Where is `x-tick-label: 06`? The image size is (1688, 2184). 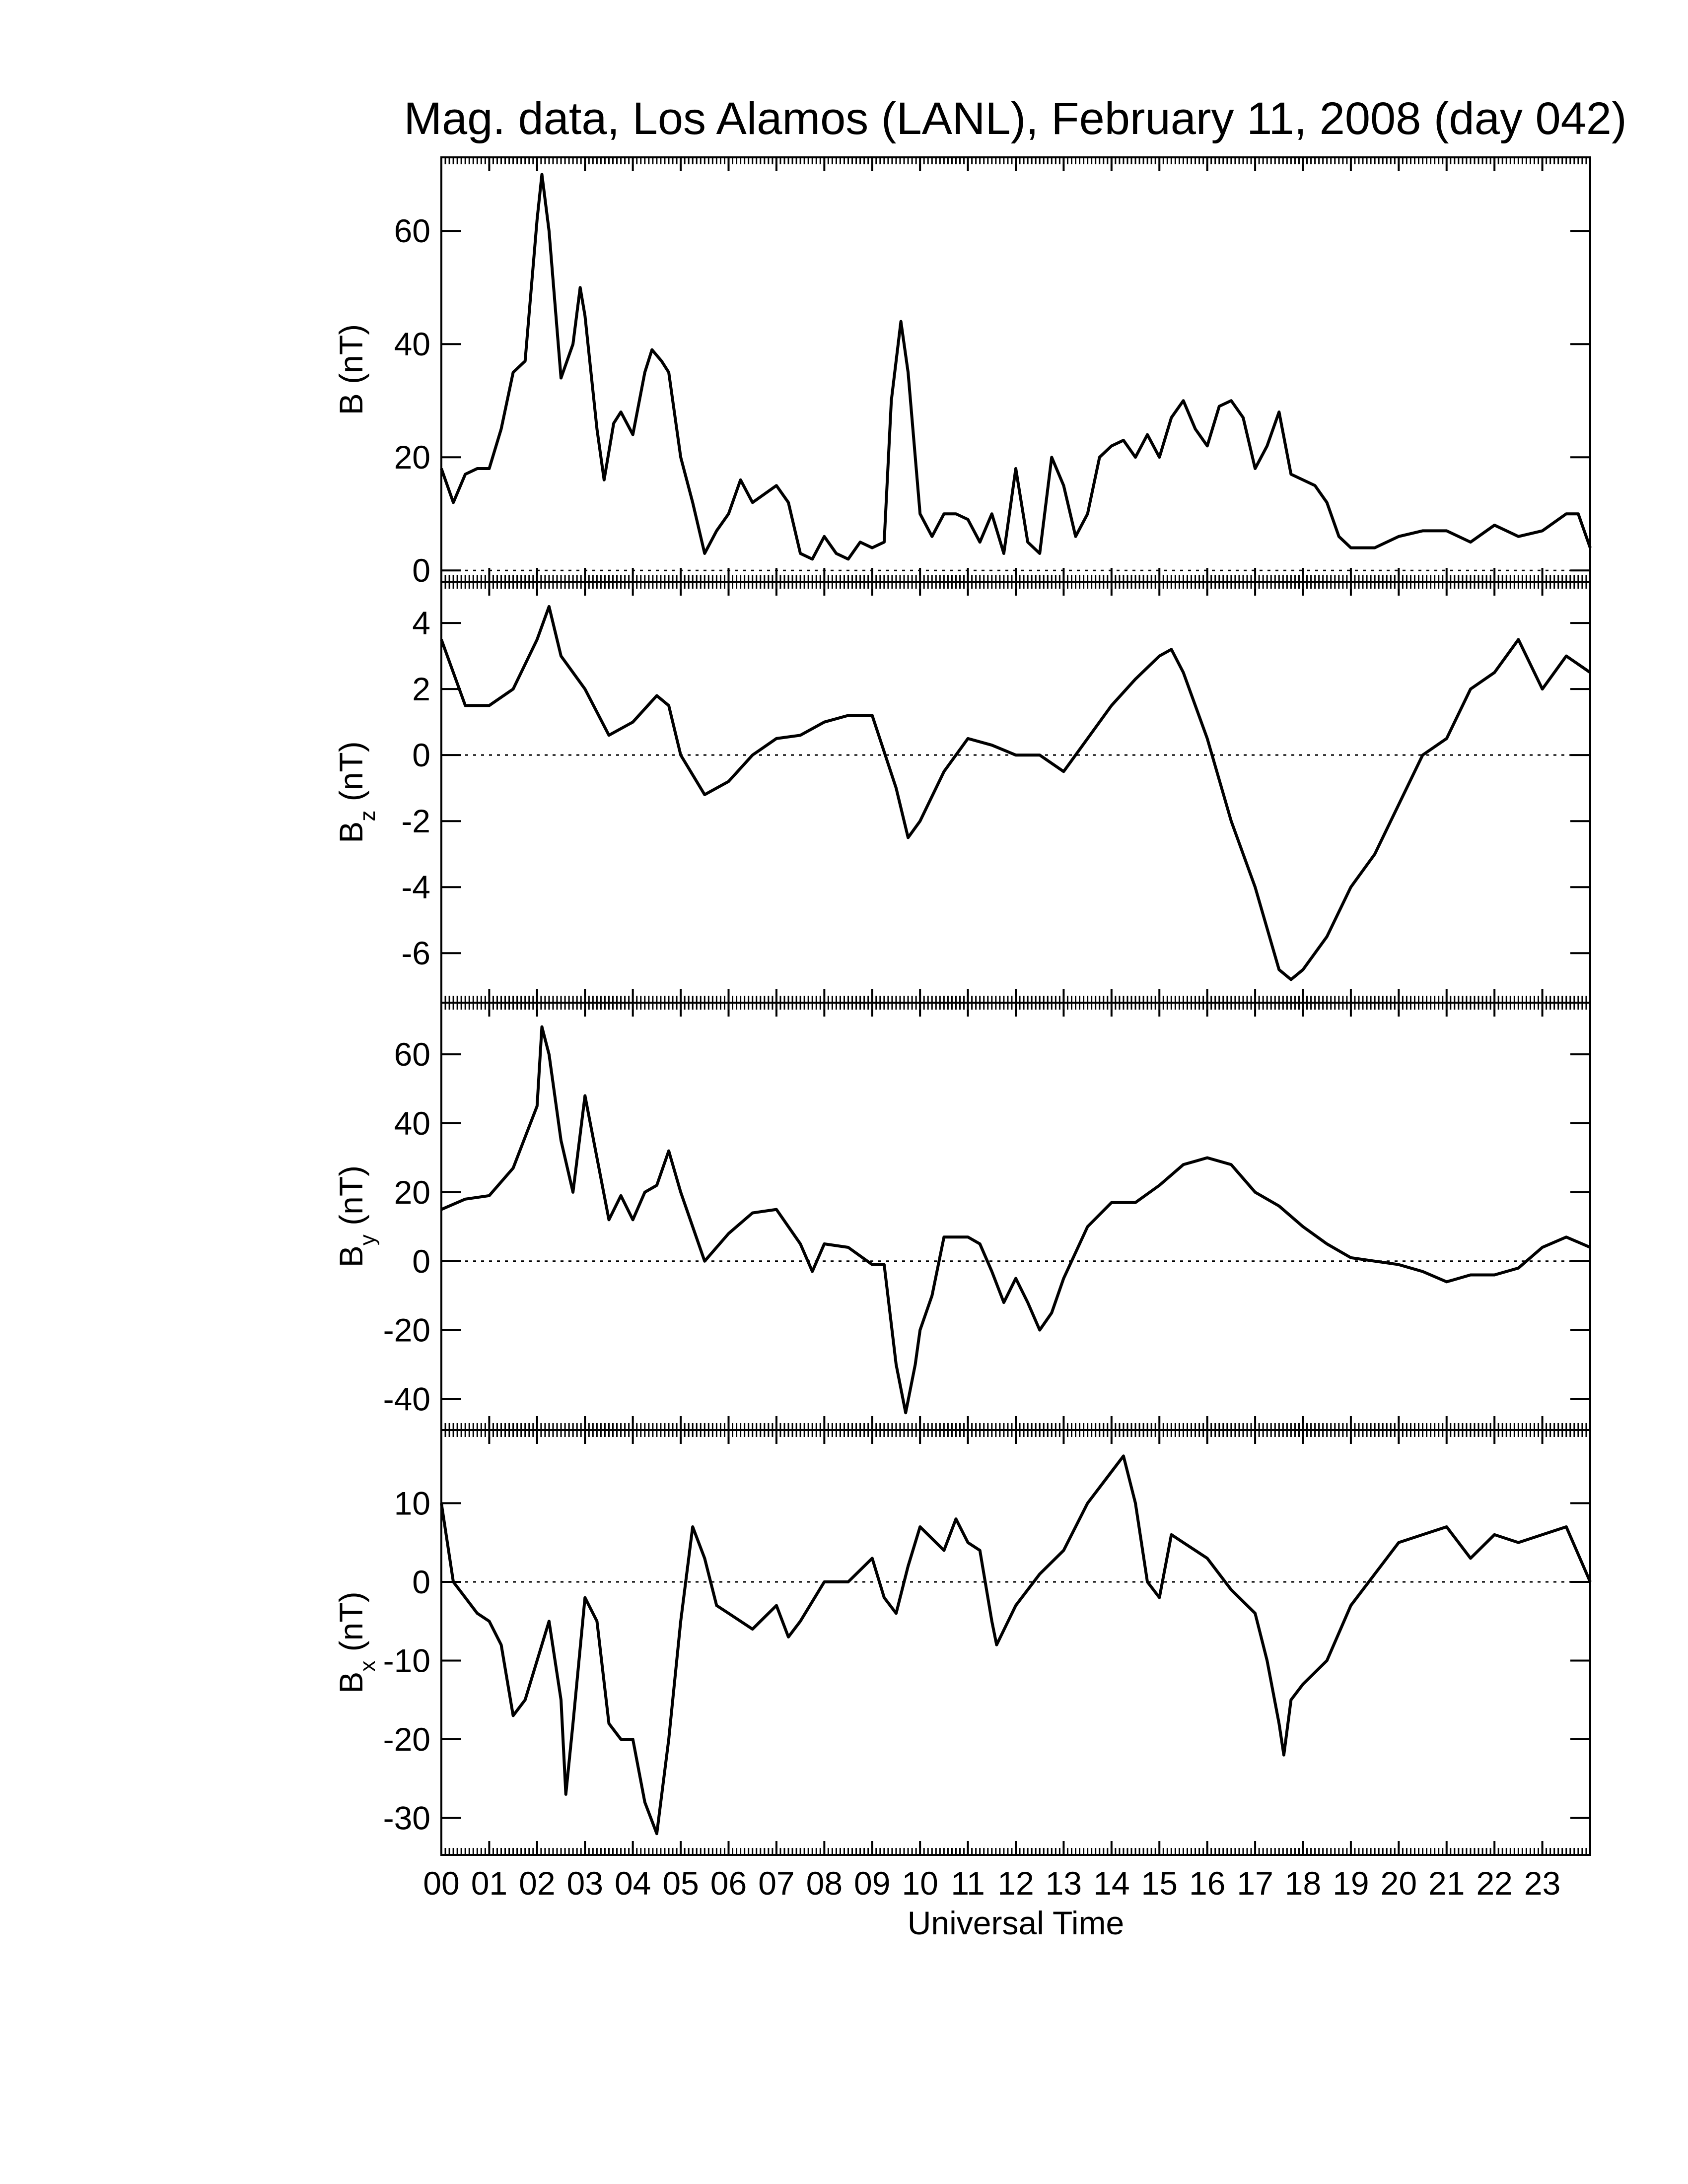
x-tick-label: 06 is located at coordinates (728, 1883).